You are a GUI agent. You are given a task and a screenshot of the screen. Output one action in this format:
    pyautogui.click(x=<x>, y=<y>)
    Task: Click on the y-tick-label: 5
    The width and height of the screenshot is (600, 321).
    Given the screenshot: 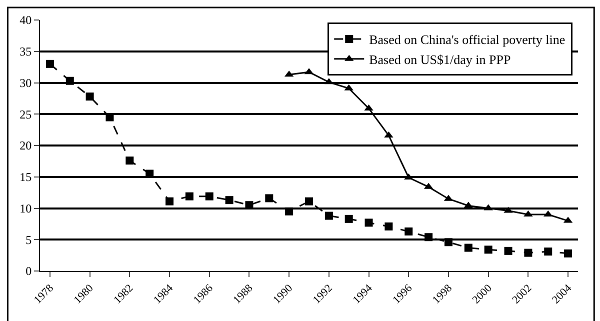 What is the action you would take?
    pyautogui.click(x=29, y=239)
    